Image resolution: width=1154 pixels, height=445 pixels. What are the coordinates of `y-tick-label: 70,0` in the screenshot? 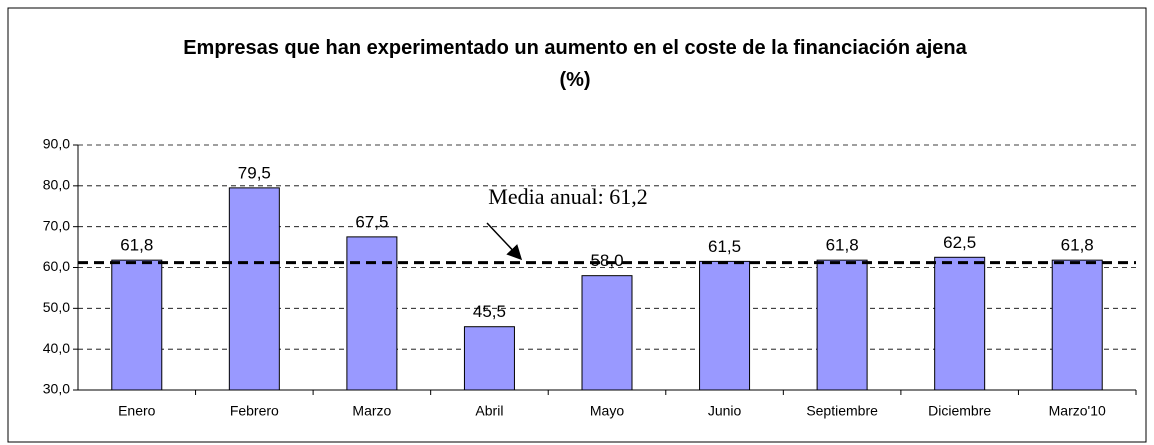 It's located at (56, 225).